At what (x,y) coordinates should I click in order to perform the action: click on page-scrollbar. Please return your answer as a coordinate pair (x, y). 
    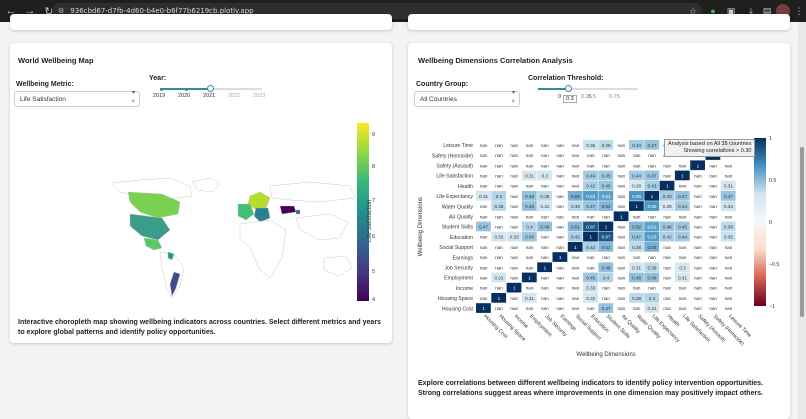
    Looking at the image, I should click on (802, 220).